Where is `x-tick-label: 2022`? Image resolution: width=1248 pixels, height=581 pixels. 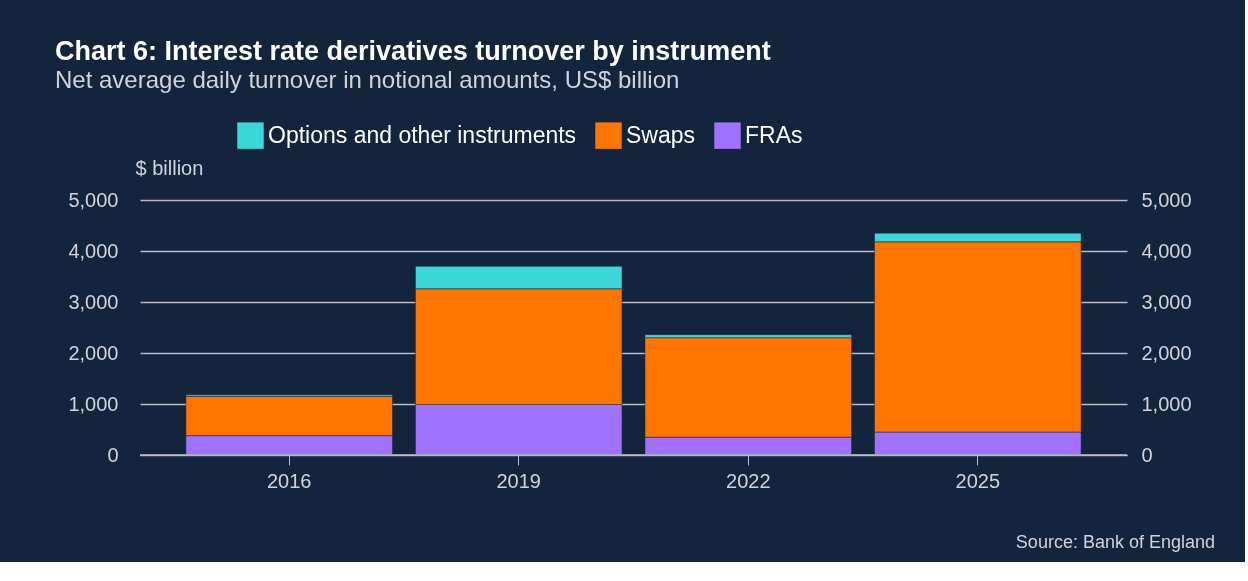
x-tick-label: 2022 is located at coordinates (748, 480).